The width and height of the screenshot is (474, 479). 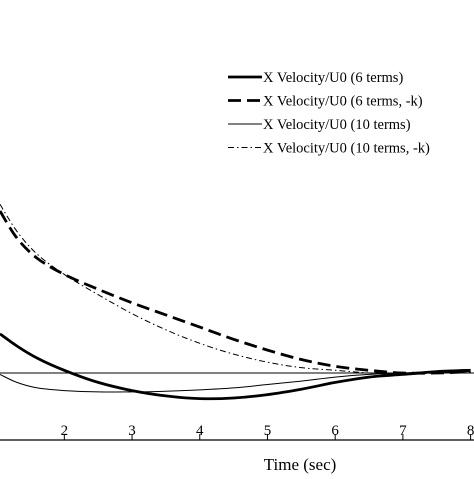 What do you see at coordinates (403, 431) in the screenshot?
I see `x-tick-label: 7` at bounding box center [403, 431].